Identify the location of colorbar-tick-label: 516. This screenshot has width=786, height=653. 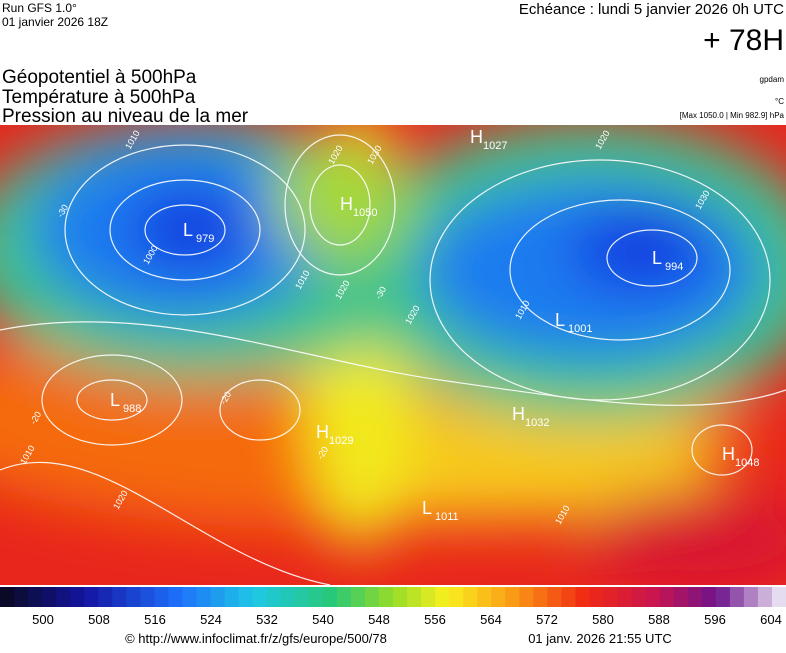
(155, 619).